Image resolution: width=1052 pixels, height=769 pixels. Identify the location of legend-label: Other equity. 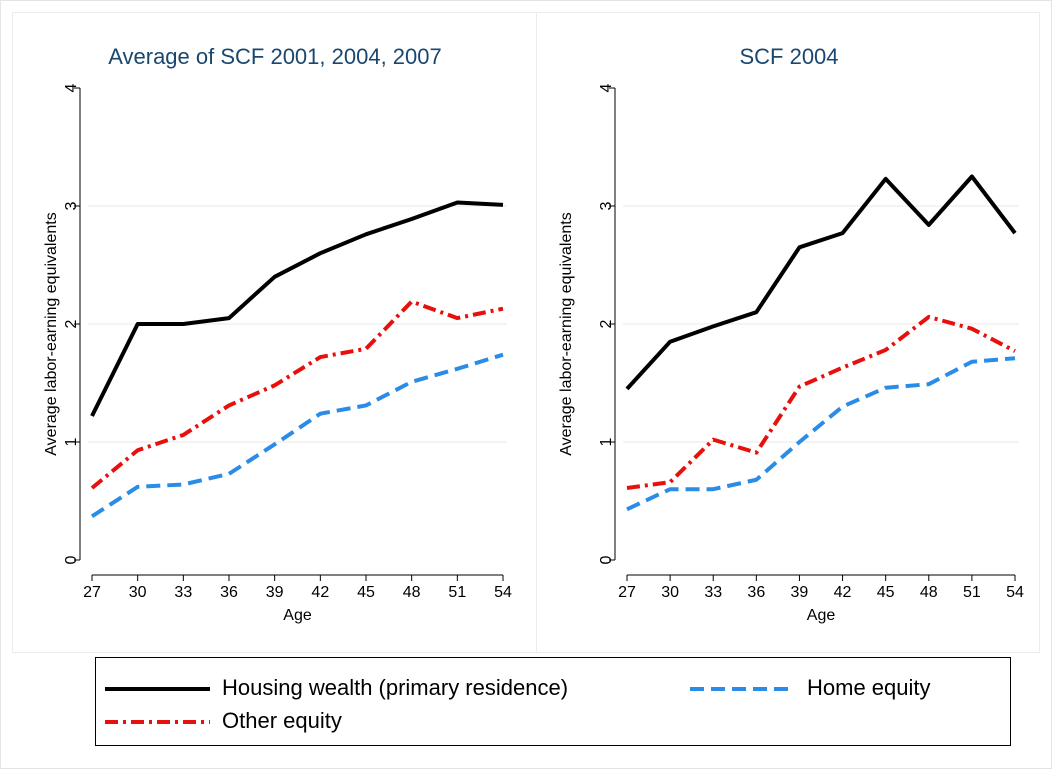
(282, 720).